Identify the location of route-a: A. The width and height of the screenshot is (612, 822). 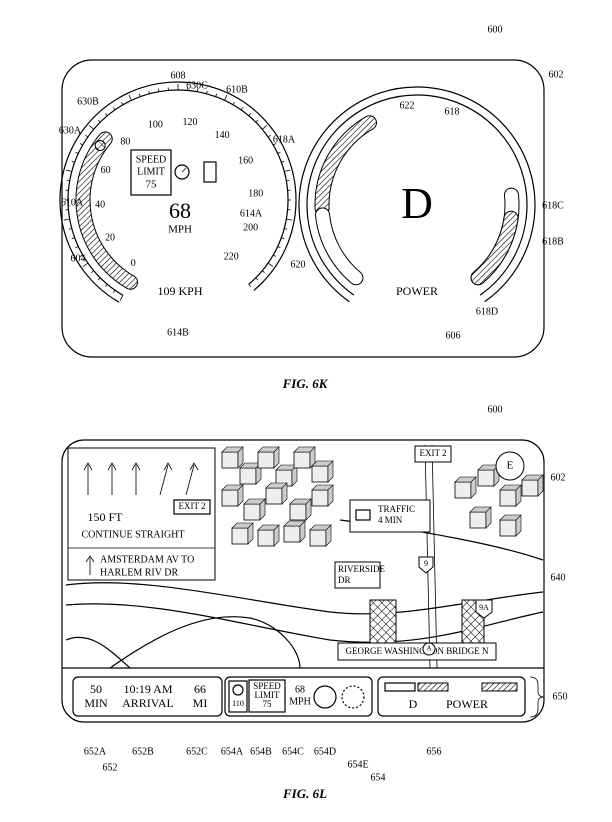
(428, 649).